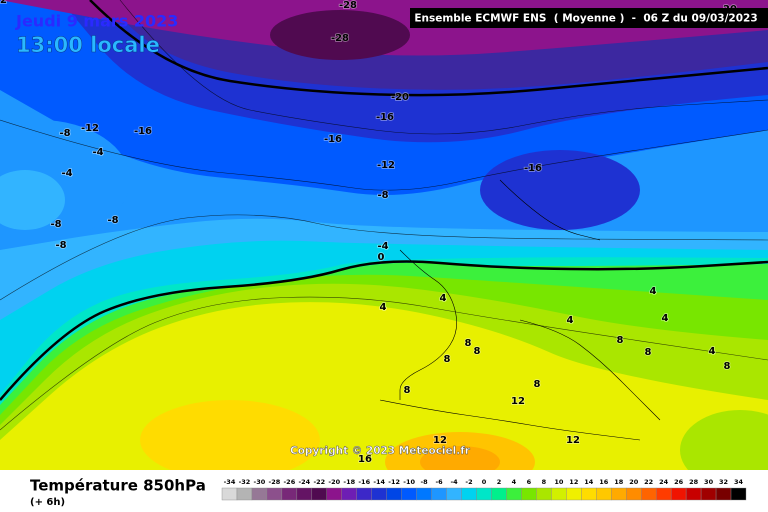 Image resolution: width=768 pixels, height=512 pixels. Describe the element at coordinates (384, 155) in the screenshot. I see `contour-line` at that location.